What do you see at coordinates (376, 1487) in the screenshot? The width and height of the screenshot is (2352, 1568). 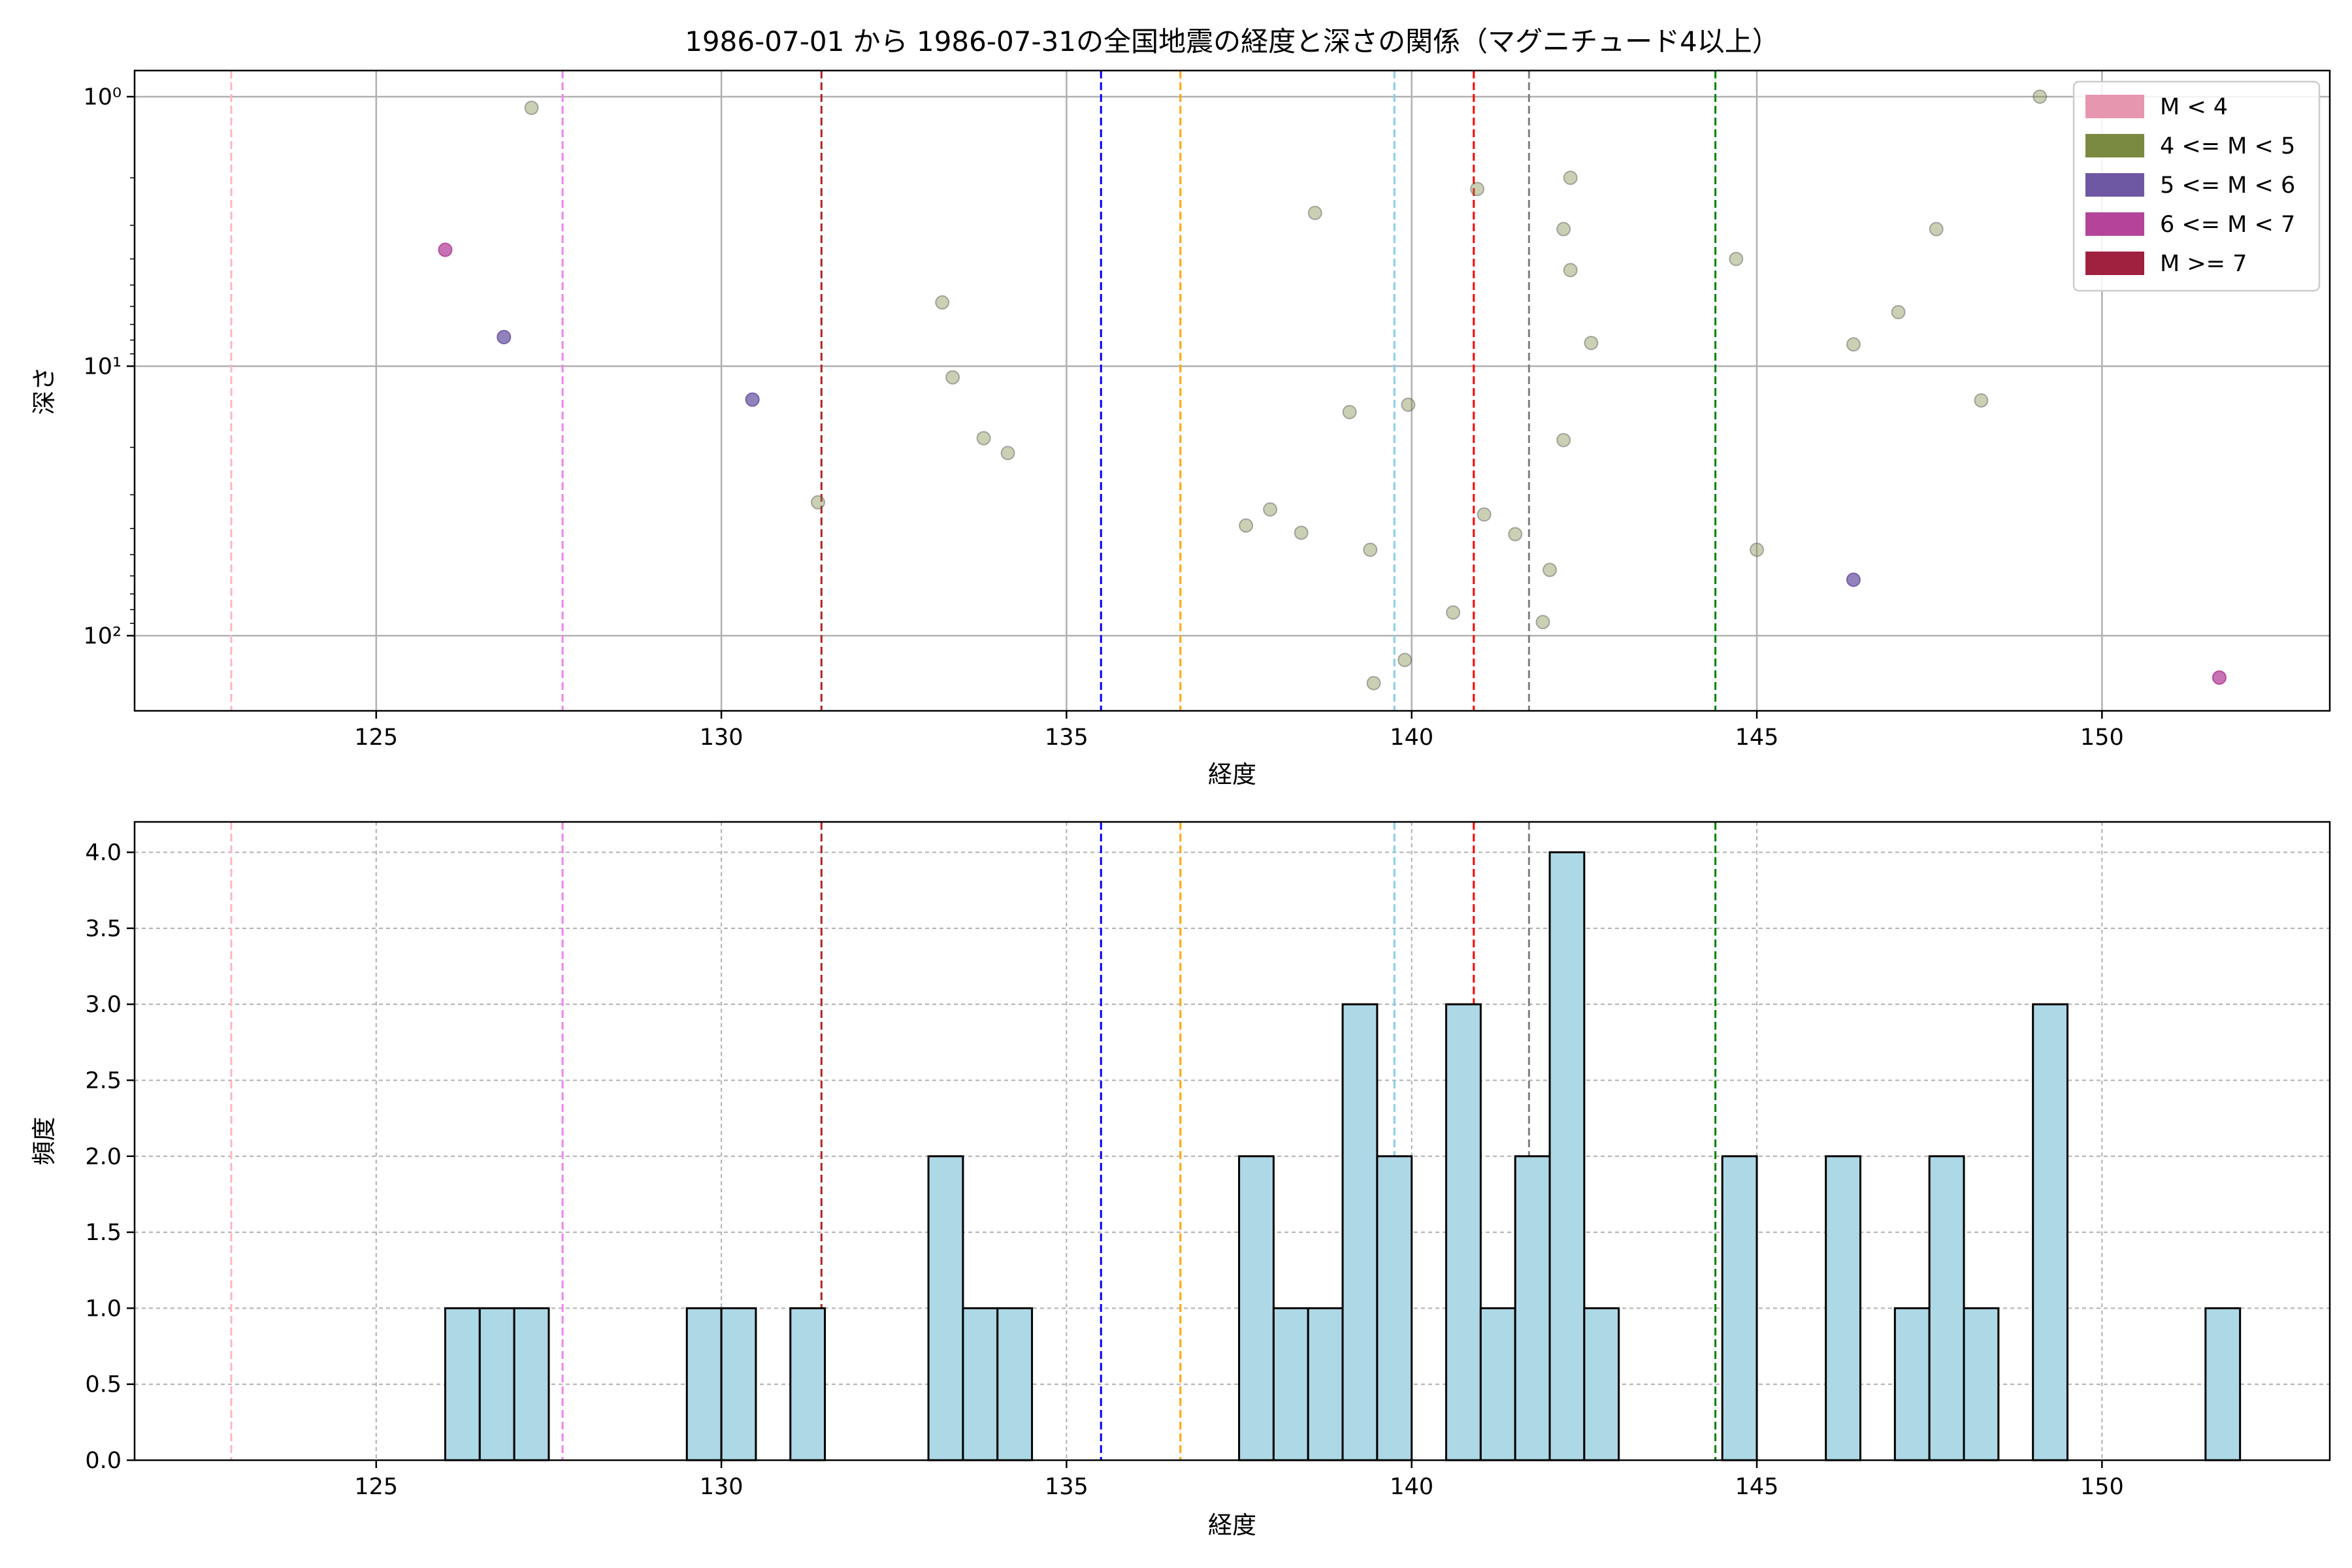 I see `histogram-x-tick-label: 125` at bounding box center [376, 1487].